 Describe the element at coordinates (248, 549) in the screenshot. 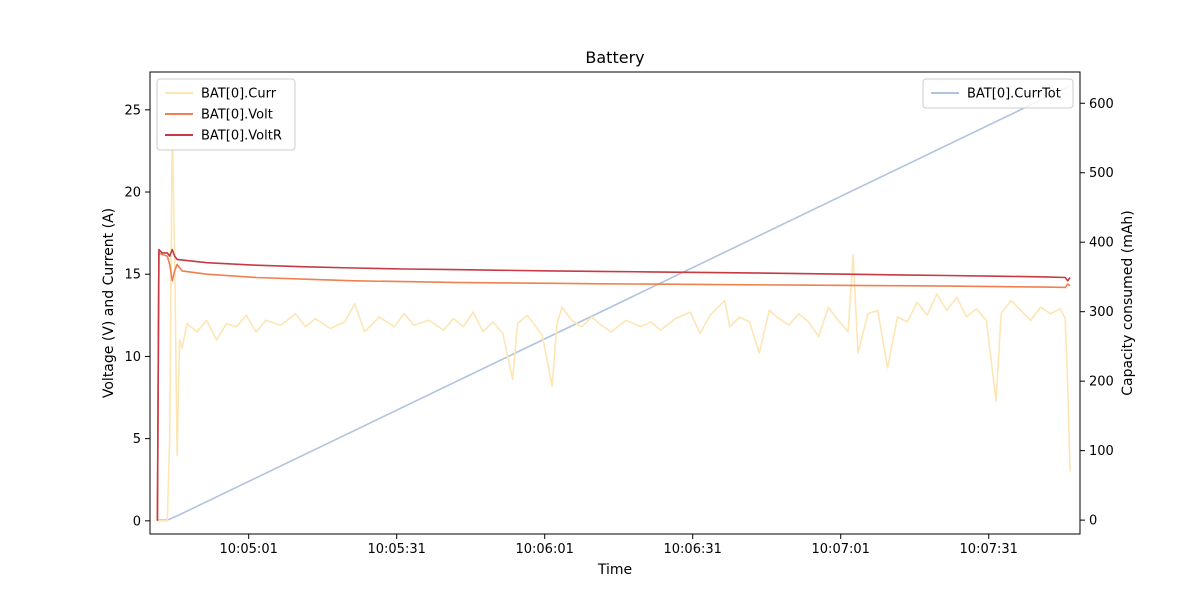

I see `x-tick-label: 10:05:01` at that location.